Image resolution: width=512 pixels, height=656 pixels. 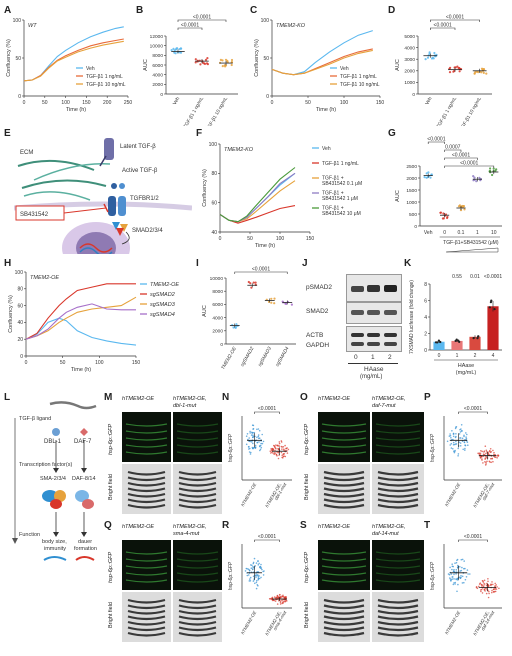 I want to click on legend-label: Veh, so click(x=344, y=69).